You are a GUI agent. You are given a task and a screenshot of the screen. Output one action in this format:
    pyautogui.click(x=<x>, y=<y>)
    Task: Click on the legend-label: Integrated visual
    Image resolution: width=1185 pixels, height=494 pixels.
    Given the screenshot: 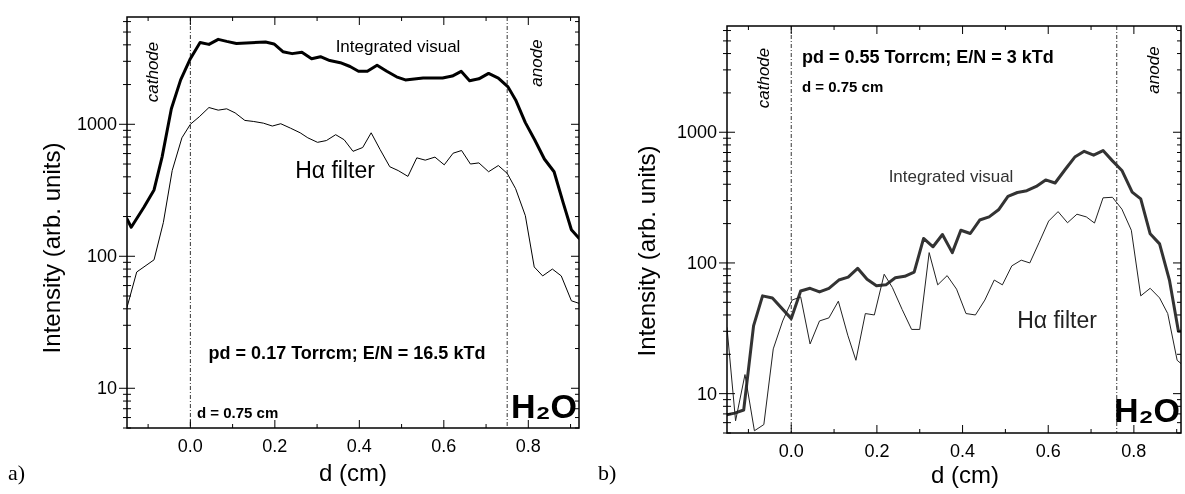 What is the action you would take?
    pyautogui.click(x=398, y=46)
    